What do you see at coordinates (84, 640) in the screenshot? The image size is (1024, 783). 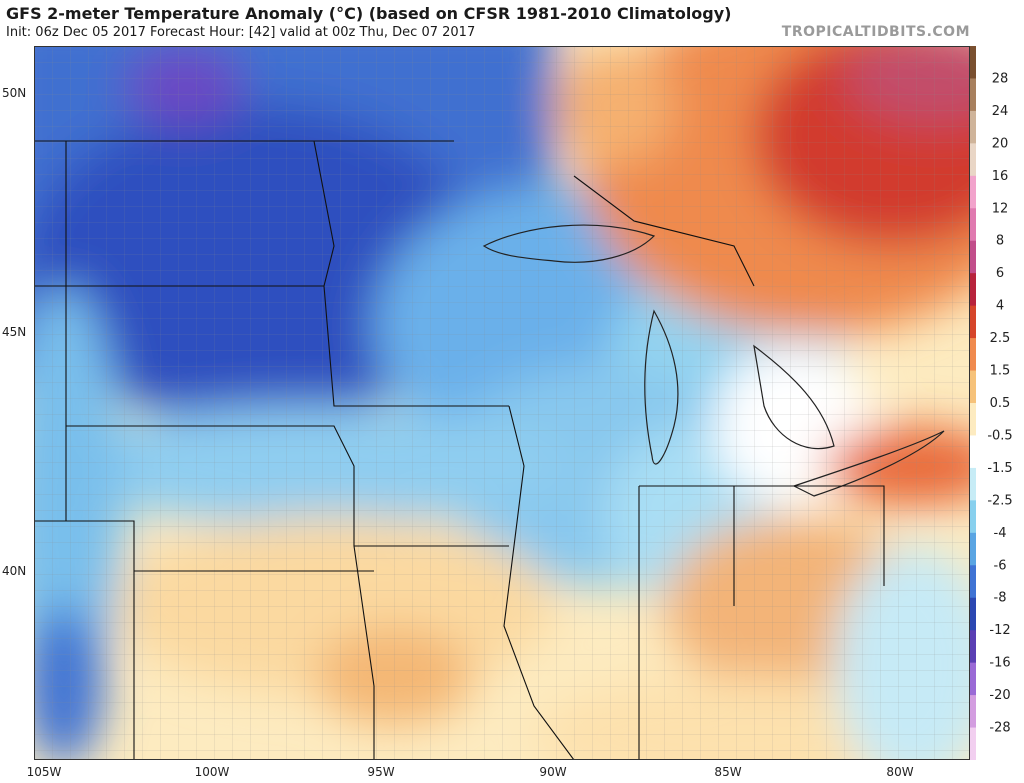 I see `border-wy-co` at bounding box center [84, 640].